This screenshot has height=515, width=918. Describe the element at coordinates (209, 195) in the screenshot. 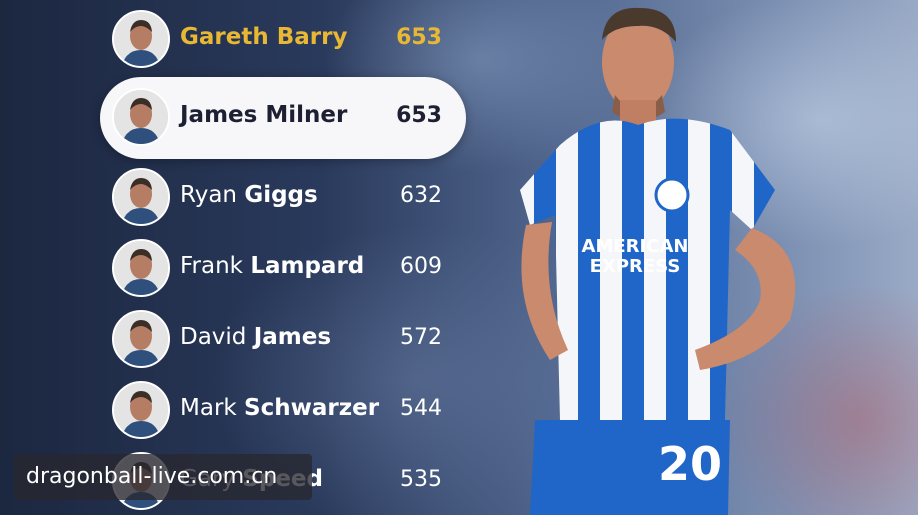

I see `first-name: Ryan` at that location.